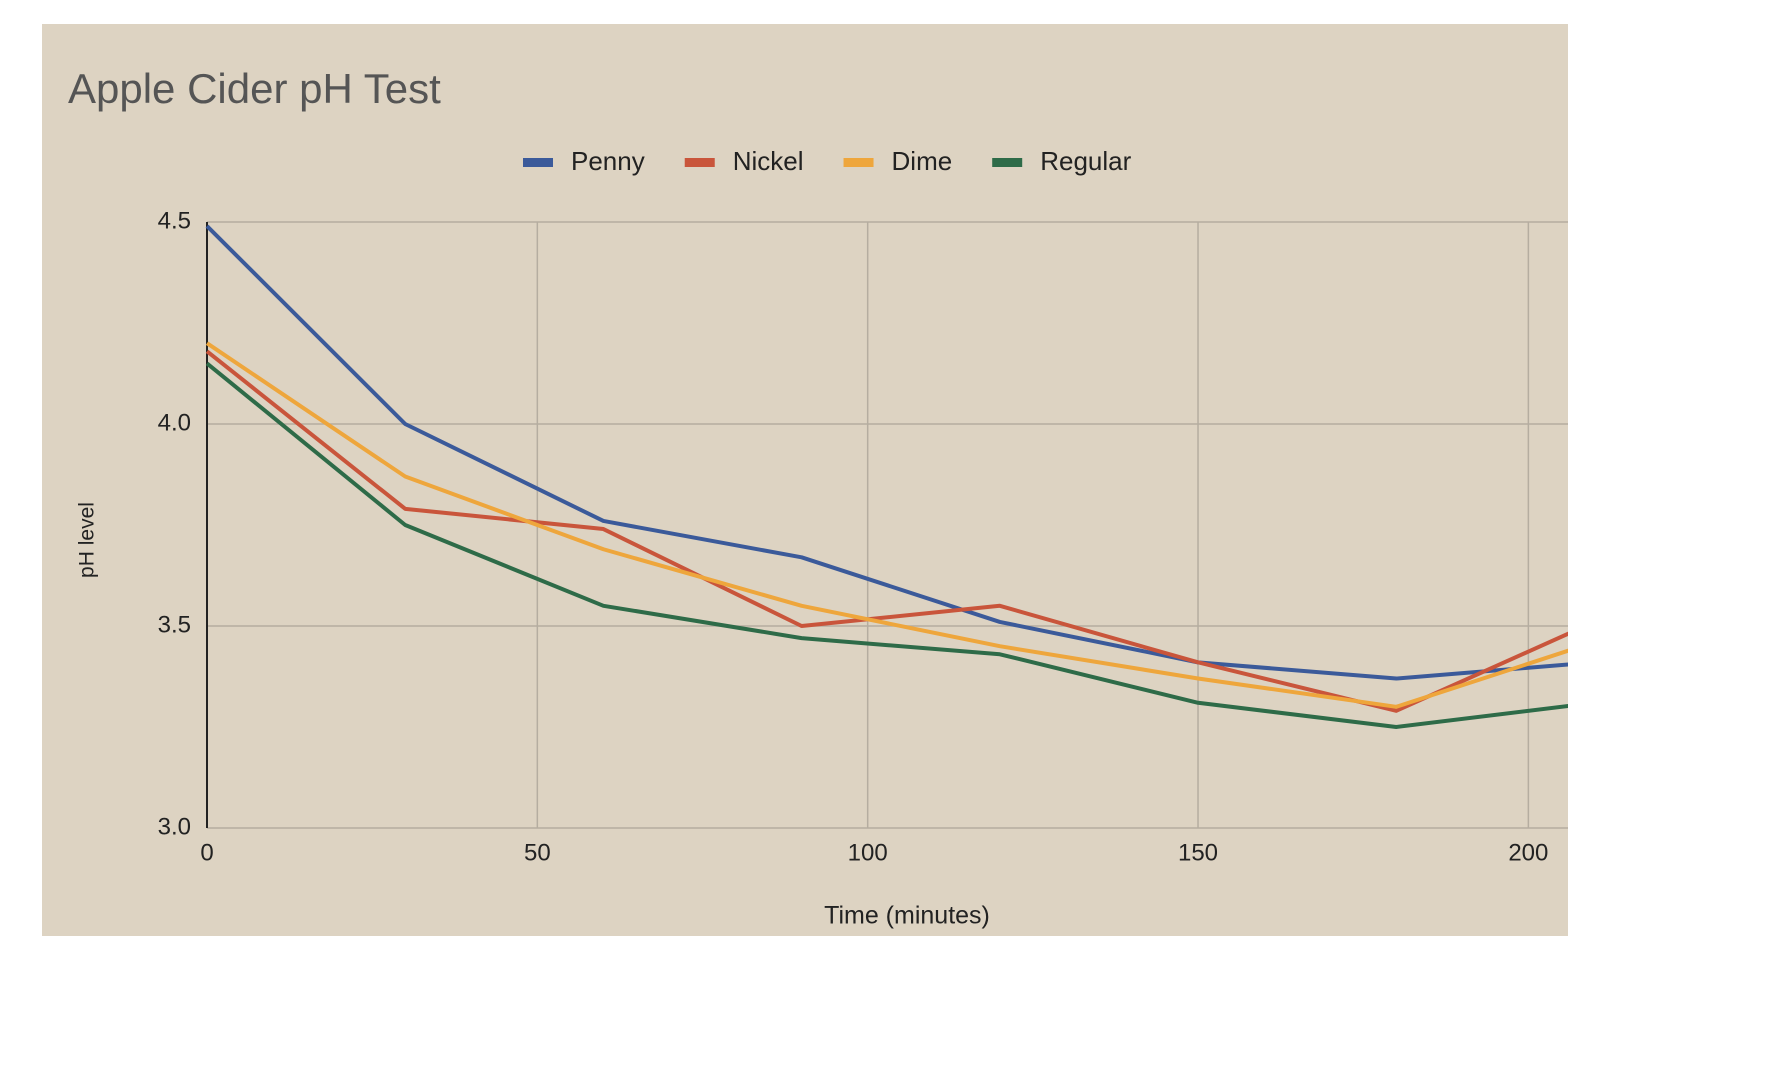 Image resolution: width=1787 pixels, height=1067 pixels. I want to click on legend-label: Dime, so click(922, 161).